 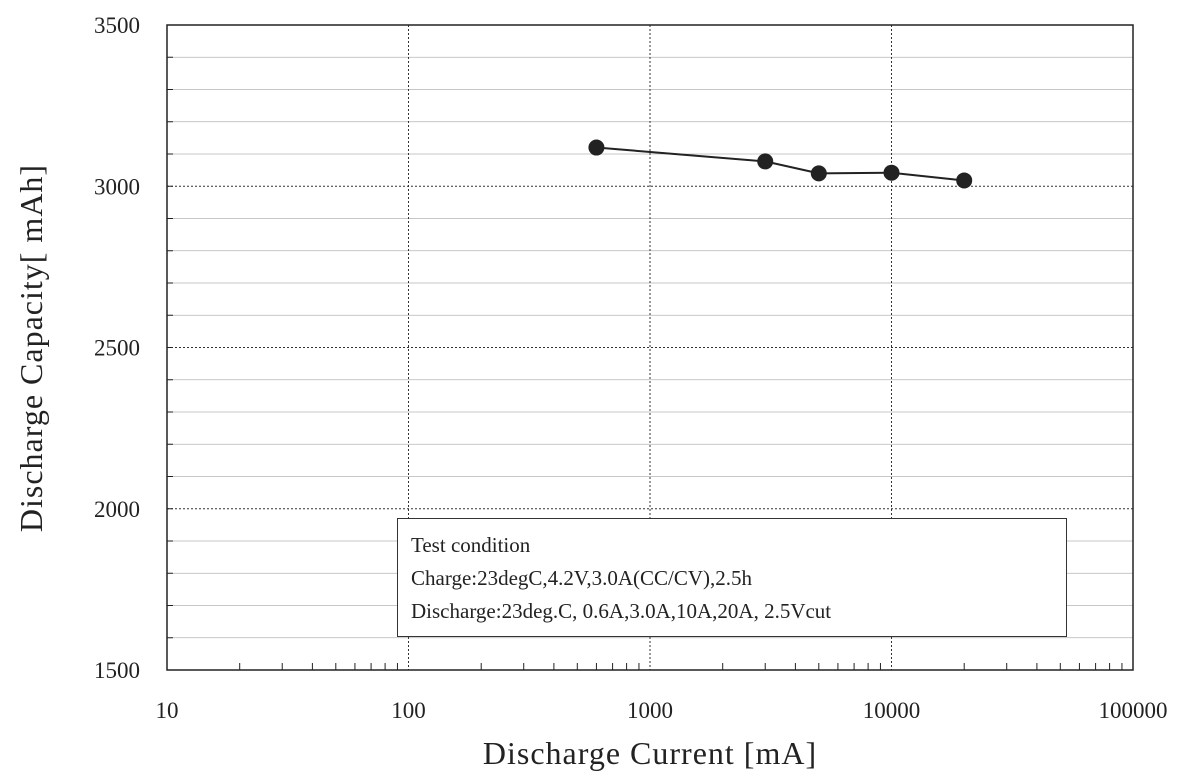 What do you see at coordinates (31, 348) in the screenshot?
I see `y-axis-title: Discharge Capacity[ mAh]` at bounding box center [31, 348].